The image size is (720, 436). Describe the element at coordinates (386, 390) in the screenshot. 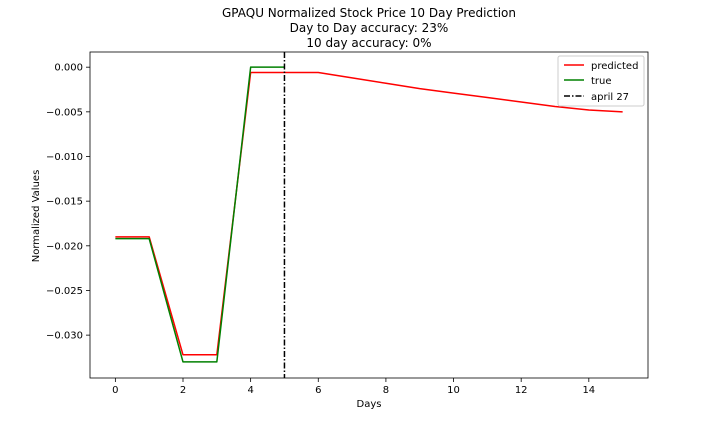

I see `x-tick-label: 8` at that location.